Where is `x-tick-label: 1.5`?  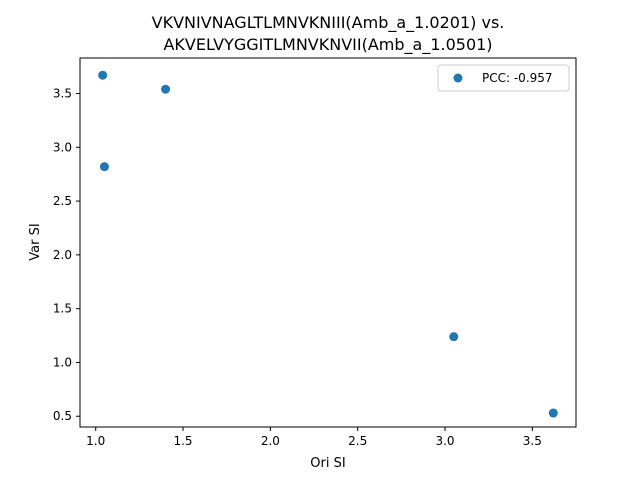
x-tick-label: 1.5 is located at coordinates (182, 441).